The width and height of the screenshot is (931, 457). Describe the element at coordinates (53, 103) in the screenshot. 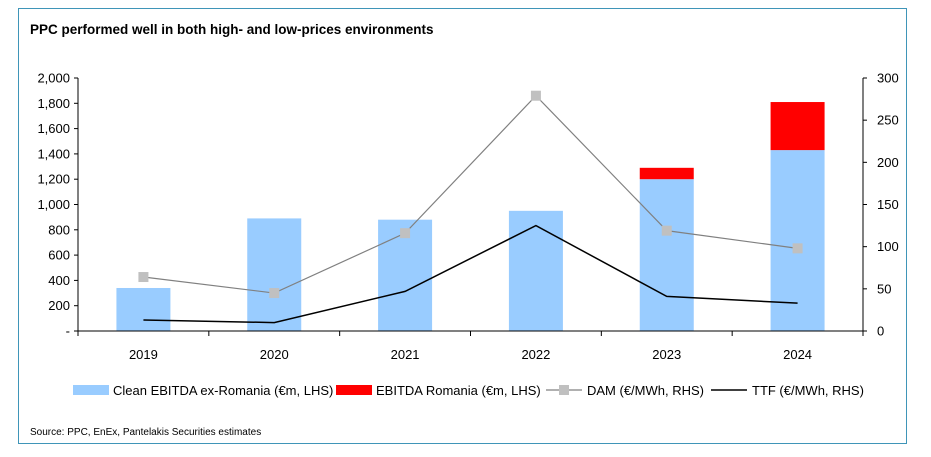

I see `left-tick-label: 1,800` at that location.